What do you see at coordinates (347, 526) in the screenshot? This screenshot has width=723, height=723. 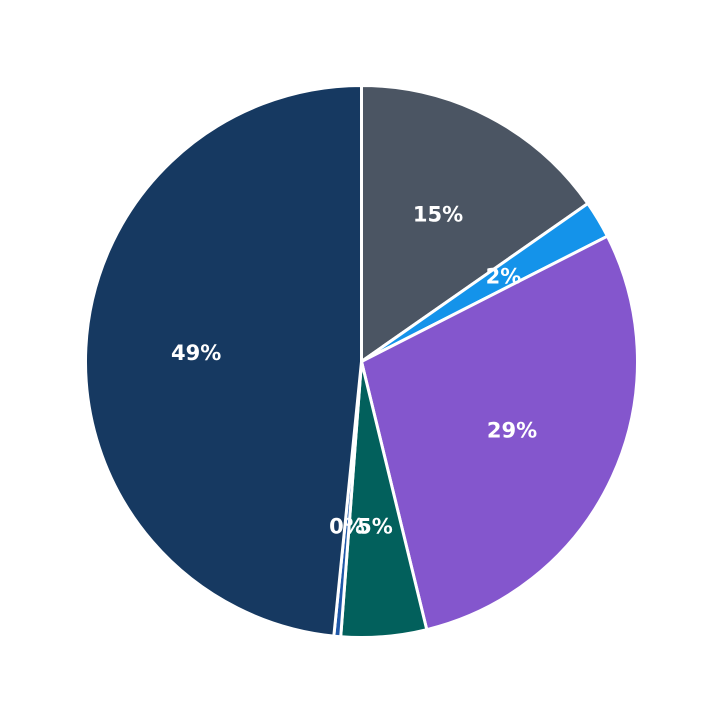 I see `slice-label-4: 0%` at bounding box center [347, 526].